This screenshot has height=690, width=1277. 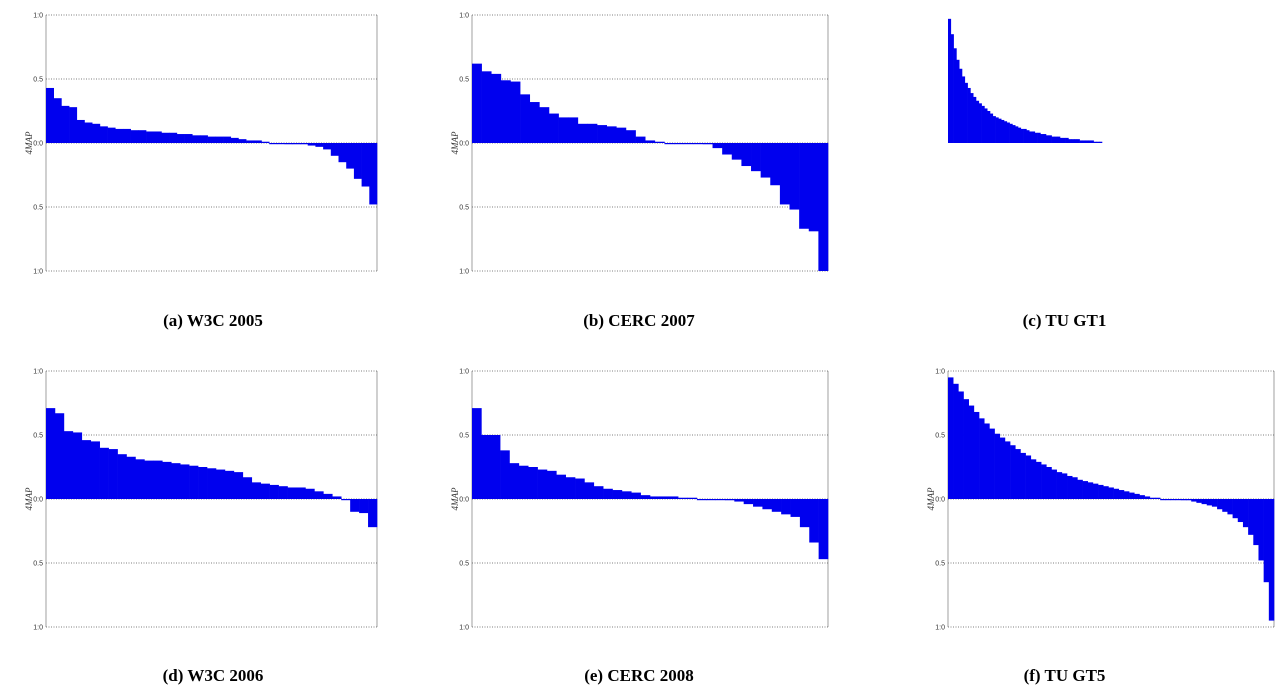 What do you see at coordinates (639, 144) in the screenshot?
I see `chart-b: 1:0 0.5 0:0 0.5 1:0 4MAP` at bounding box center [639, 144].